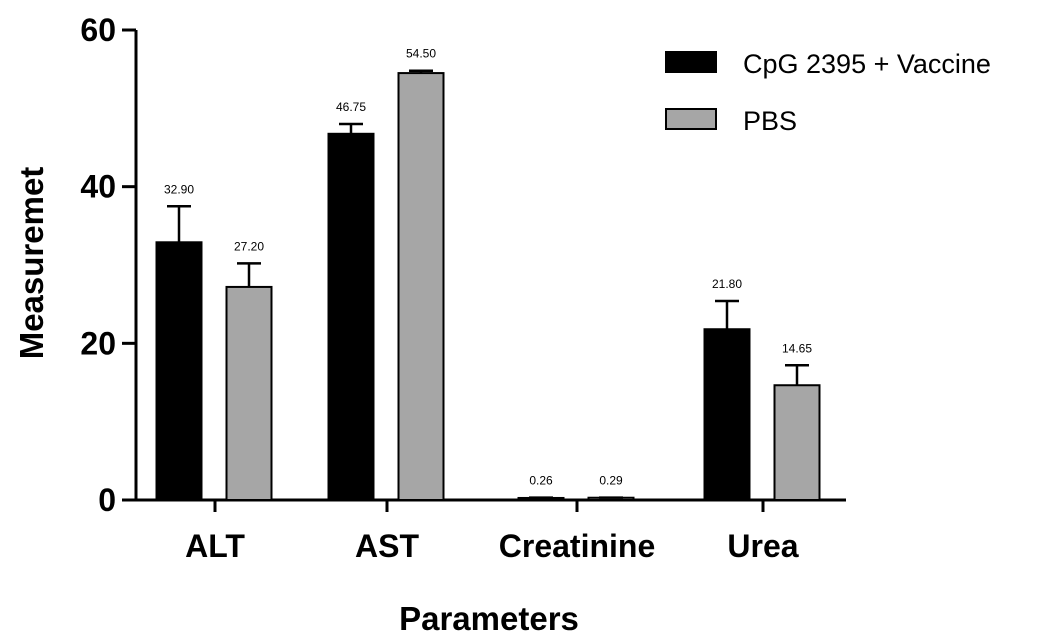  What do you see at coordinates (215, 546) in the screenshot?
I see `x-tick-label: ALT` at bounding box center [215, 546].